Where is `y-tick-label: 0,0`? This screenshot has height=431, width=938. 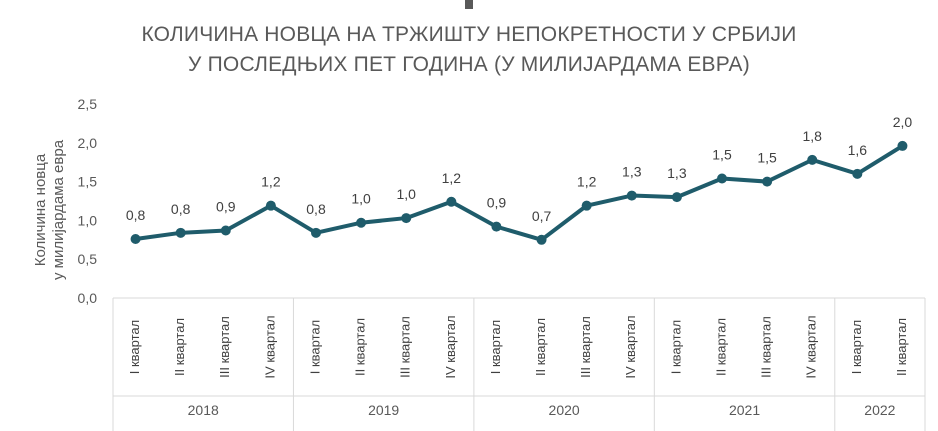
y-tick-label: 0,0 is located at coordinates (88, 298).